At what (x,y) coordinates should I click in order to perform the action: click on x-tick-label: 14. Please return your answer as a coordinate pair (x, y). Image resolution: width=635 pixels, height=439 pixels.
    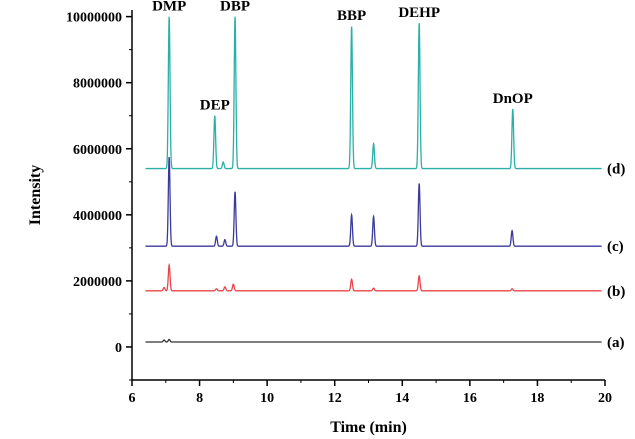
    Looking at the image, I should click on (402, 398).